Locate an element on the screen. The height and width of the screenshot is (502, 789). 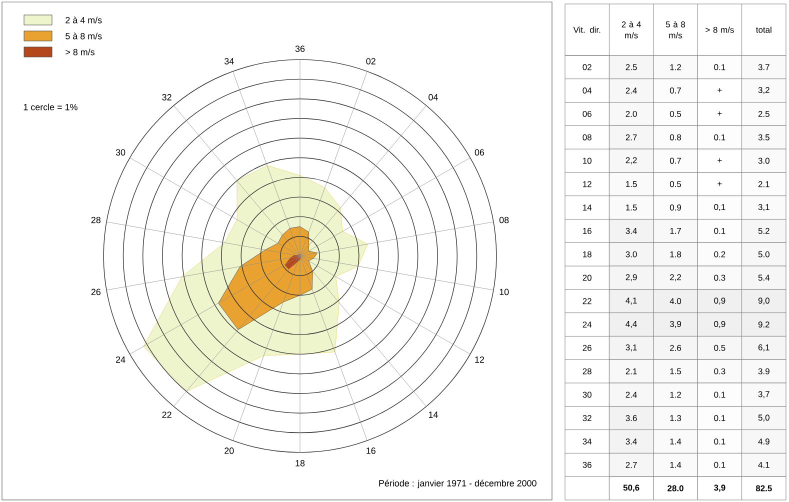
data-label: 4.9 is located at coordinates (764, 441).